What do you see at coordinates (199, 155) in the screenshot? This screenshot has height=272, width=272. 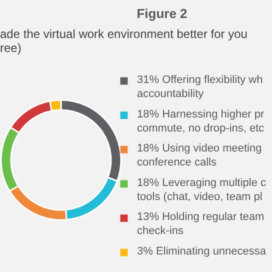 I see `legend-label: 18% Using video meeting conference calls` at bounding box center [199, 155].